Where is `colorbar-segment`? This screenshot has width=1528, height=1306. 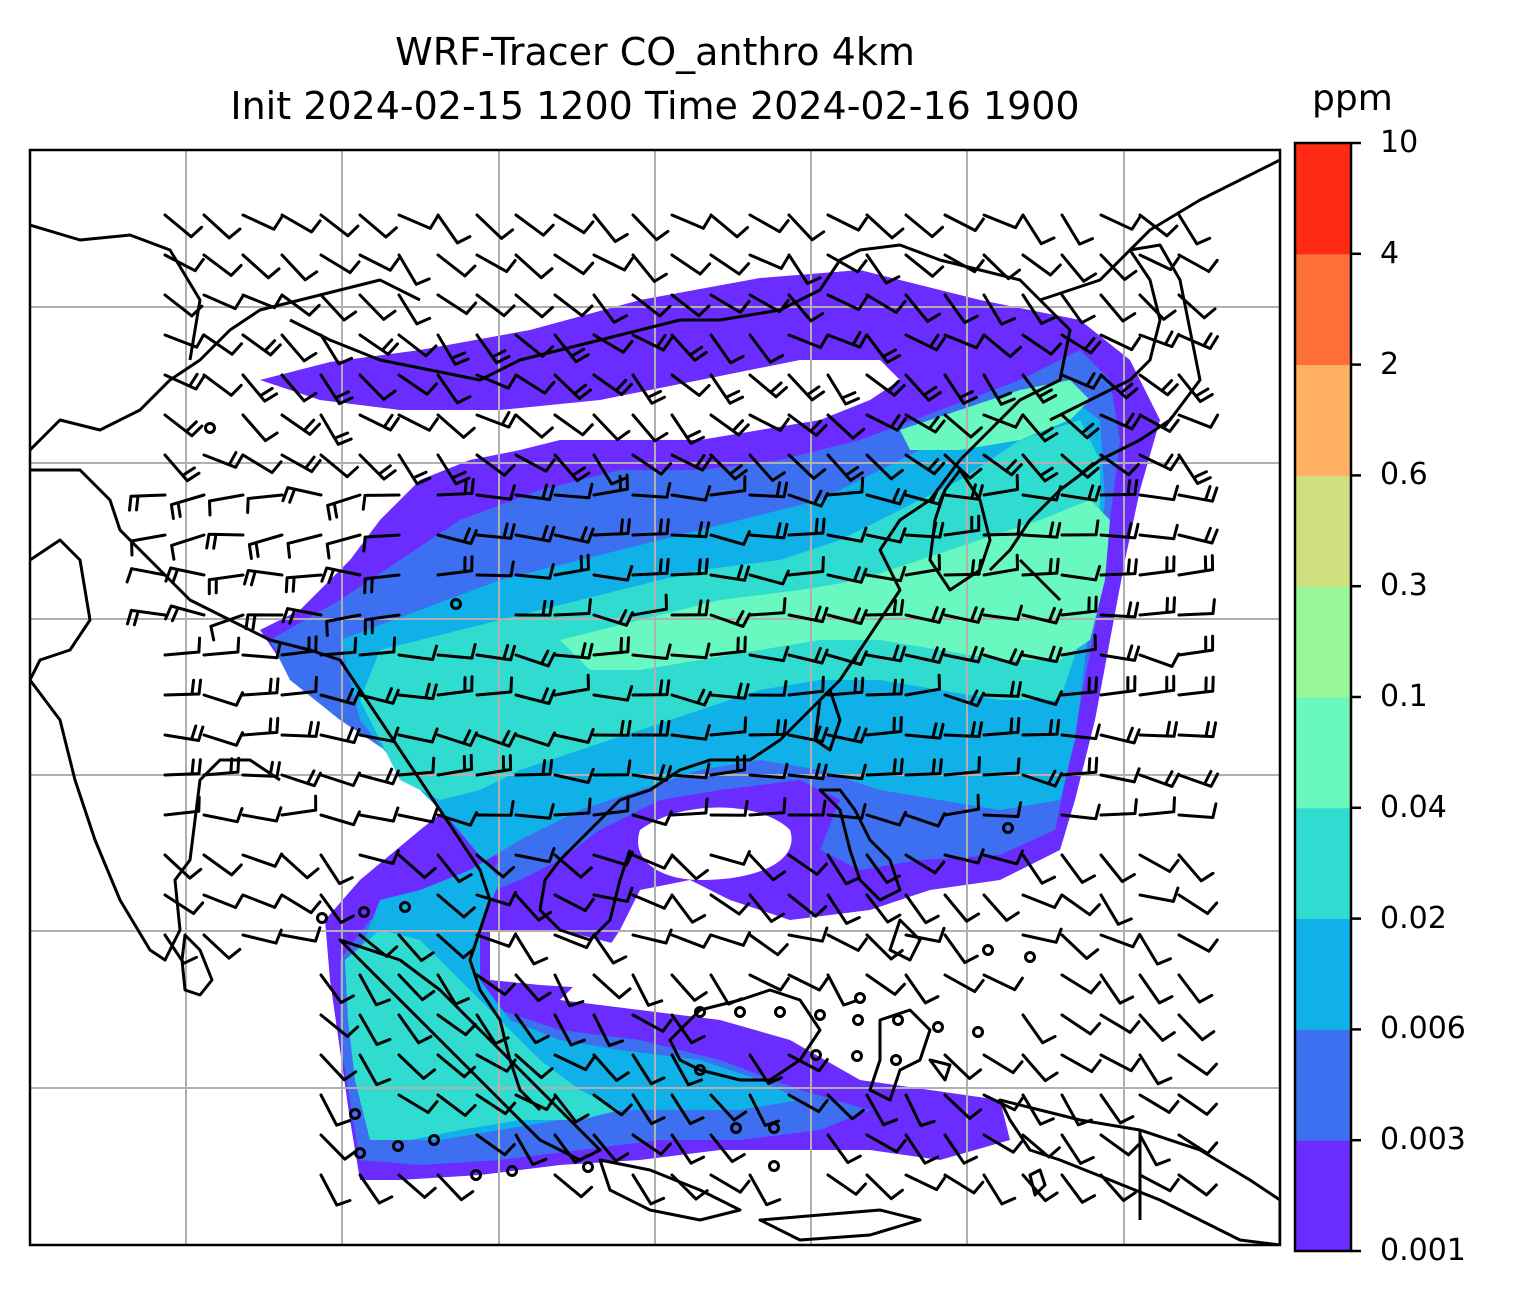
colorbar-segment is located at coordinates (1323, 420).